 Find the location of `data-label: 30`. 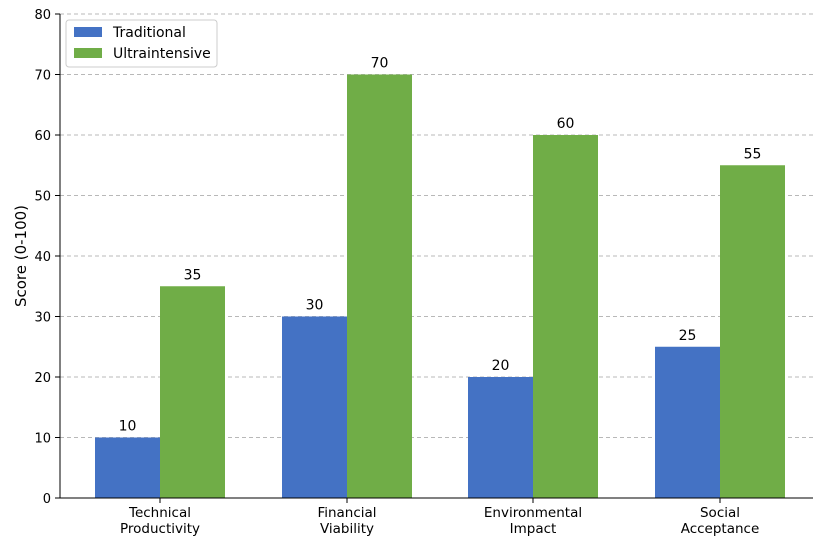

data-label: 30 is located at coordinates (315, 306).